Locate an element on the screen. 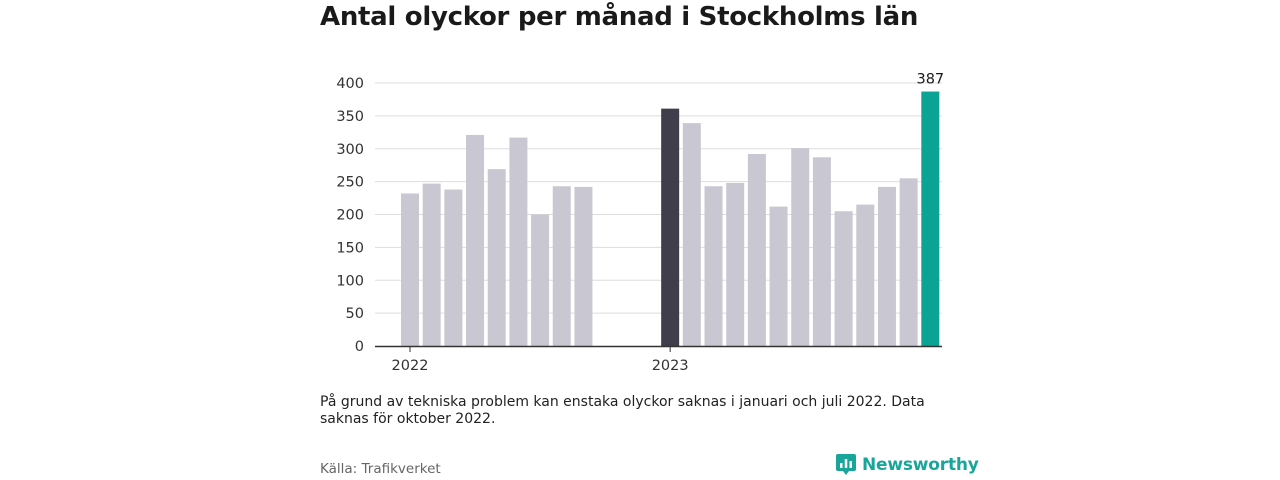 This screenshot has width=1280, height=480. bar-chart-speech-bubble-icon is located at coordinates (846, 464).